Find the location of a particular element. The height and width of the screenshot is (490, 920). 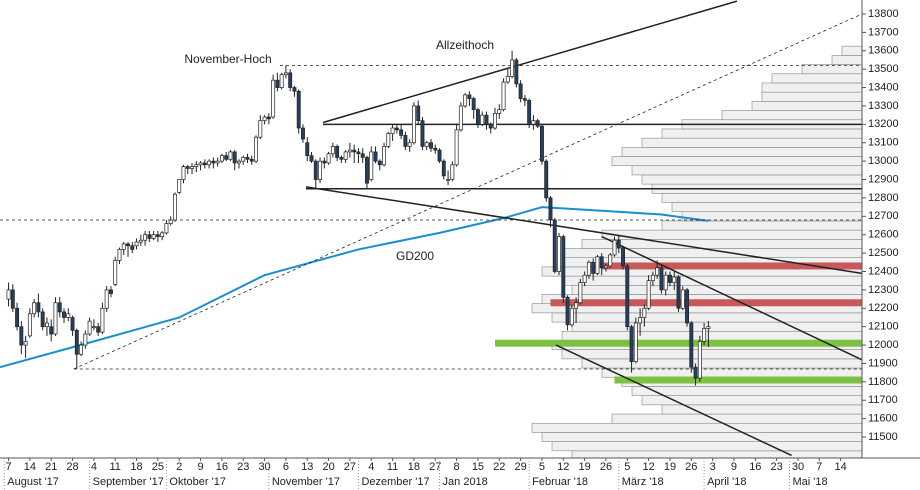

month-label: Oktober '17 is located at coordinates (197, 482).